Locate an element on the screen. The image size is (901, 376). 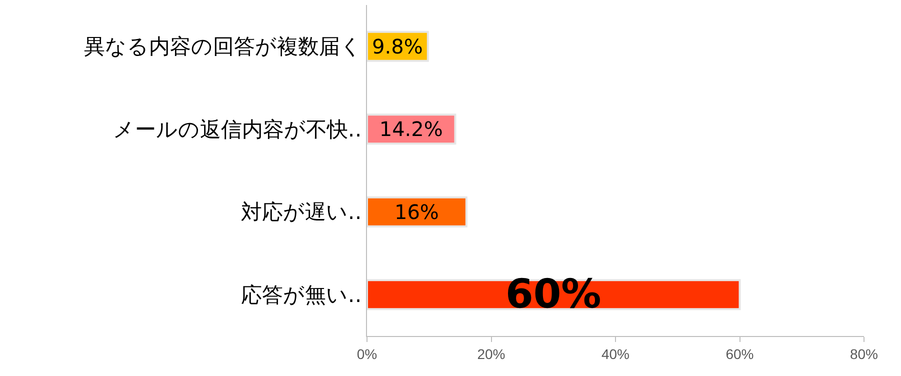
data-label: 16% is located at coordinates (416, 212).